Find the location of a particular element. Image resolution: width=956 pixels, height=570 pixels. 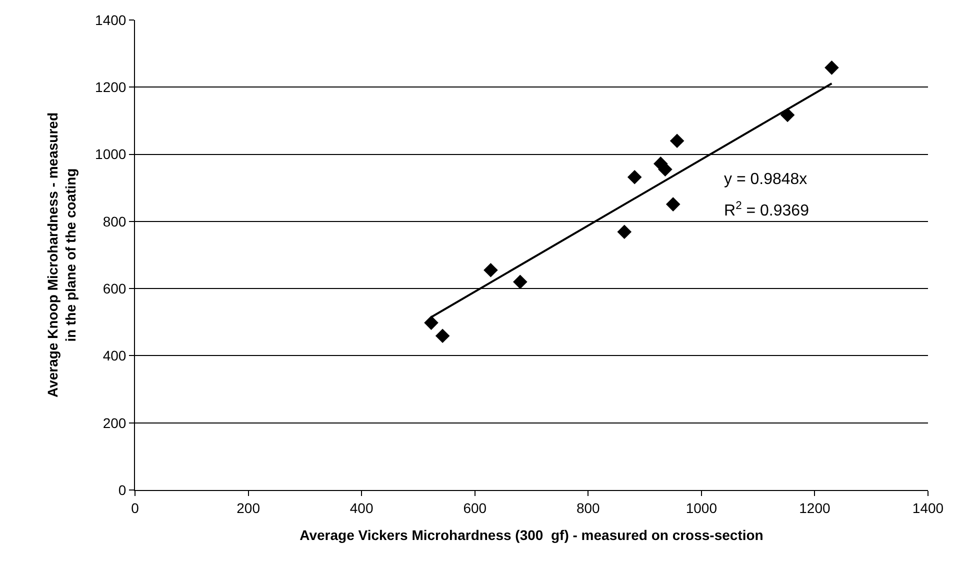

x-tick-label: 1200 is located at coordinates (814, 508).